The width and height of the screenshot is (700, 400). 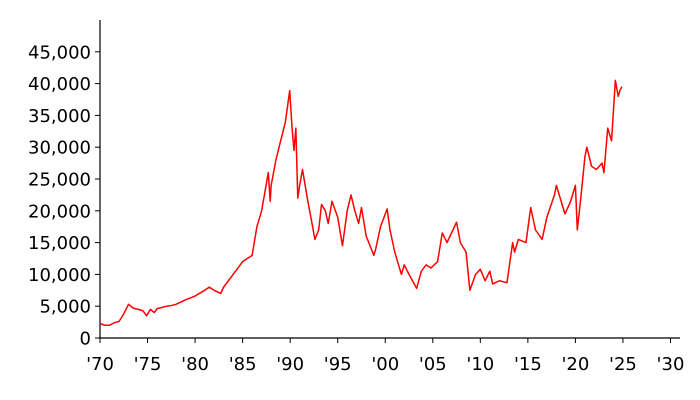 I want to click on x-tick-label: '05, so click(x=433, y=364).